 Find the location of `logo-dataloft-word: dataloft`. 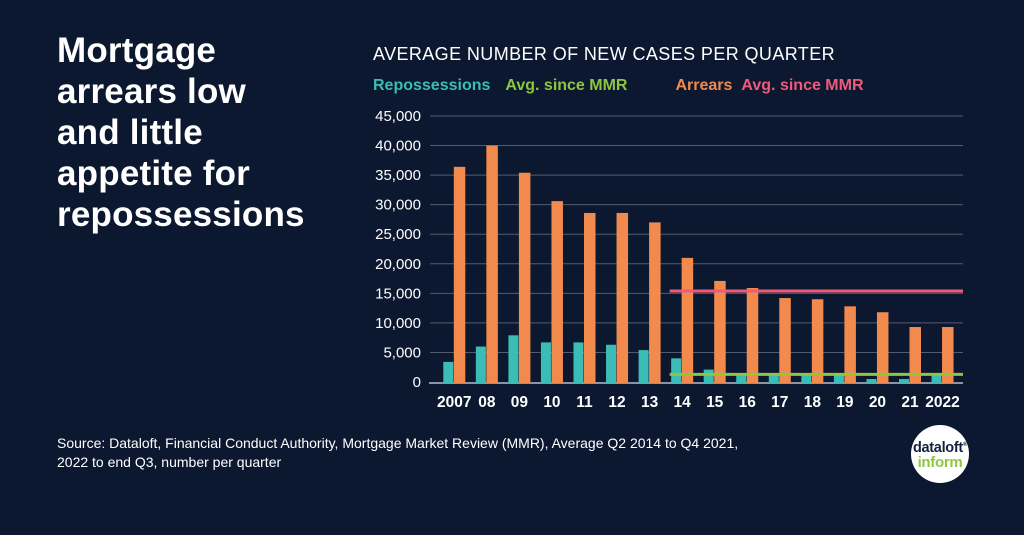

logo-dataloft-word: dataloft is located at coordinates (937, 447).